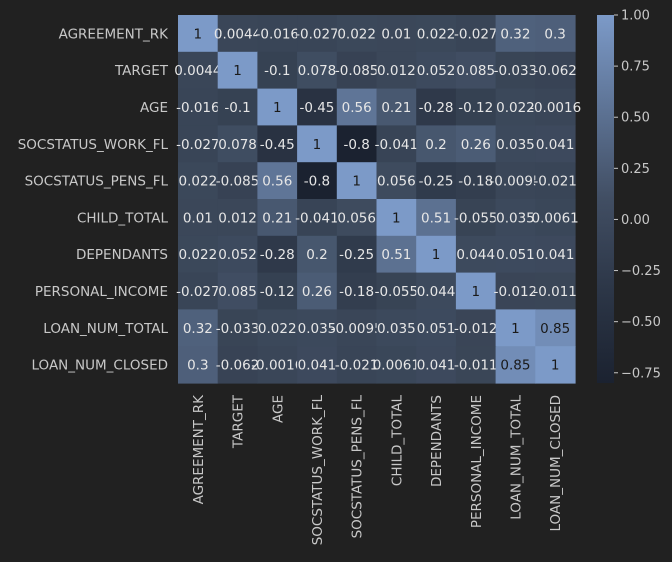 This screenshot has width=672, height=562. I want to click on cell-value-label: -0.021, so click(555, 182).